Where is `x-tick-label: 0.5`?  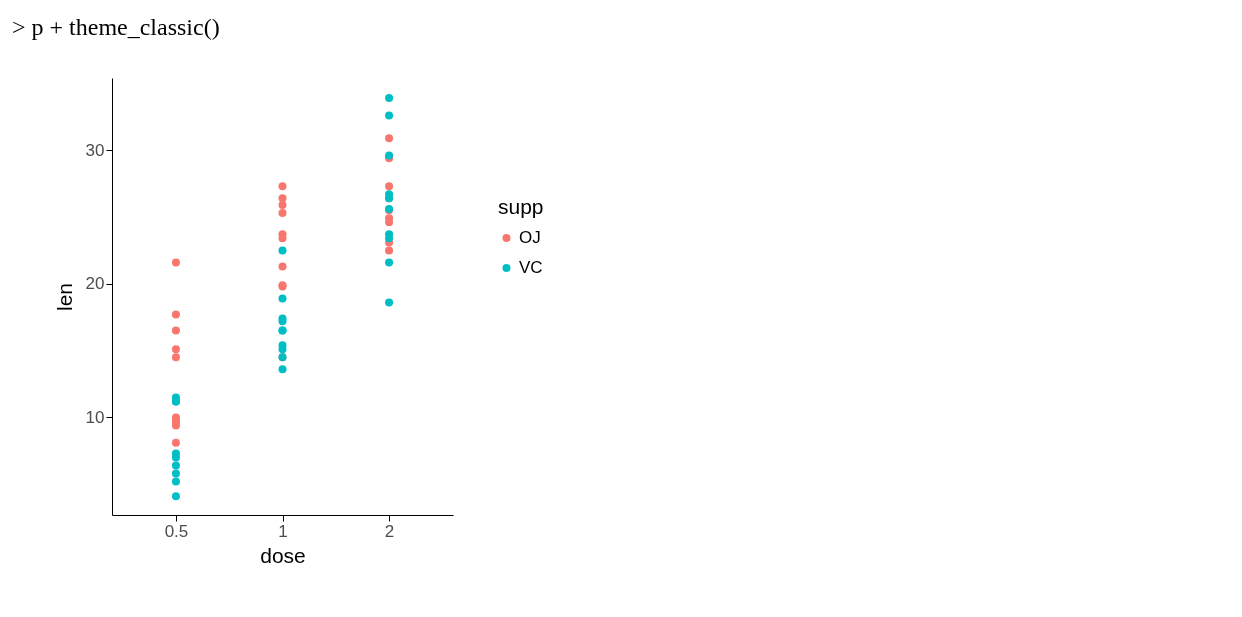 x-tick-label: 0.5 is located at coordinates (176, 531).